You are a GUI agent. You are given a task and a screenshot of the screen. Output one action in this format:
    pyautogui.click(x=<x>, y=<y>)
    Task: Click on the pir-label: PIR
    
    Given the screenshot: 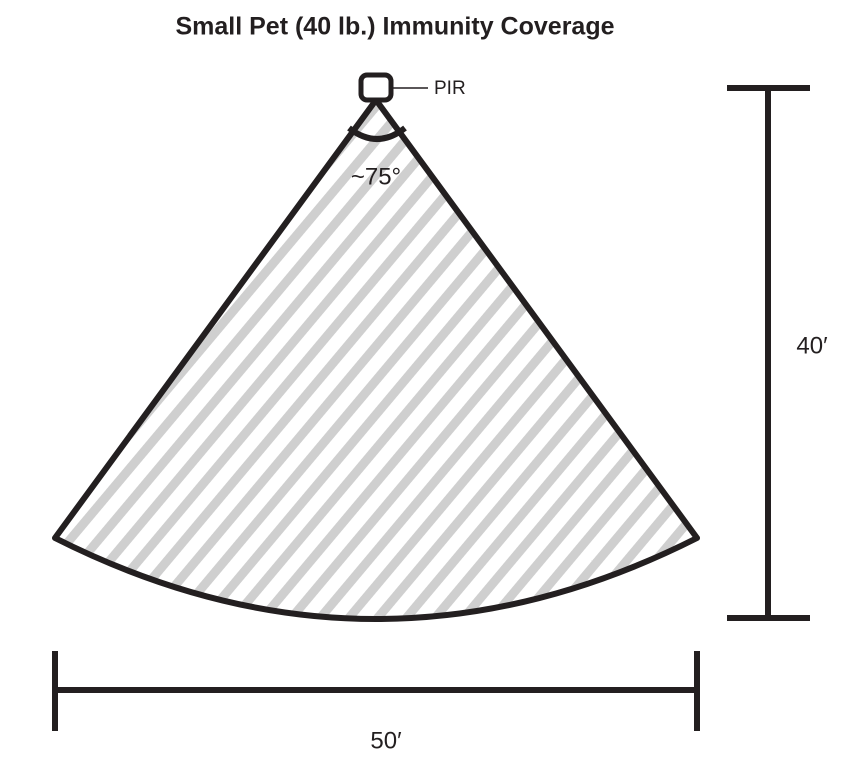 What is the action you would take?
    pyautogui.click(x=450, y=88)
    